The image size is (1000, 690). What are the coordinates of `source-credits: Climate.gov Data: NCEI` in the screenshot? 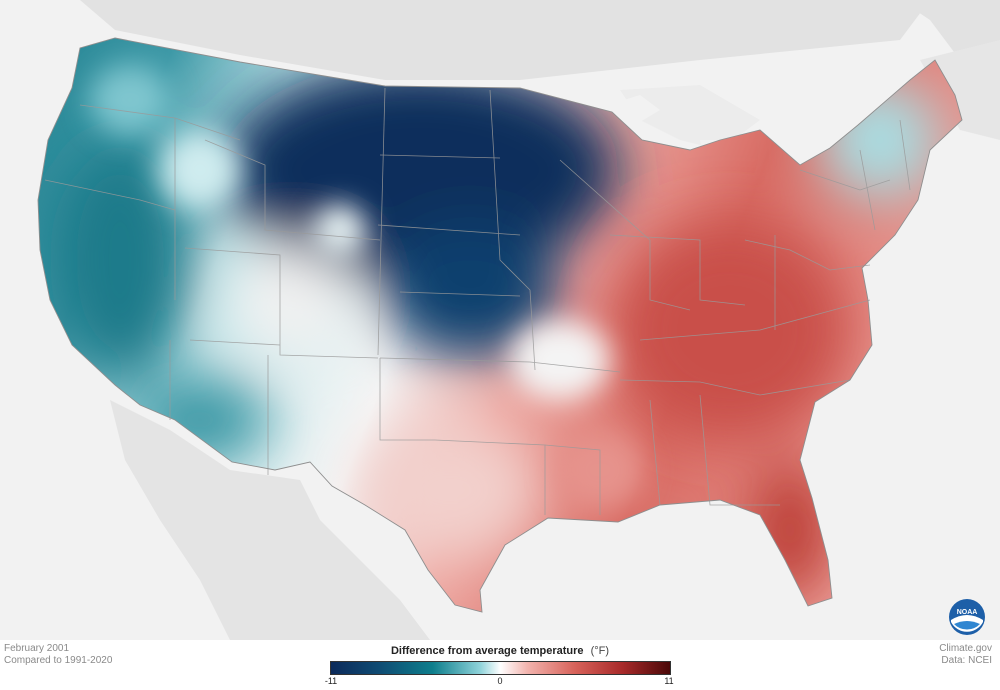 It's located at (965, 655).